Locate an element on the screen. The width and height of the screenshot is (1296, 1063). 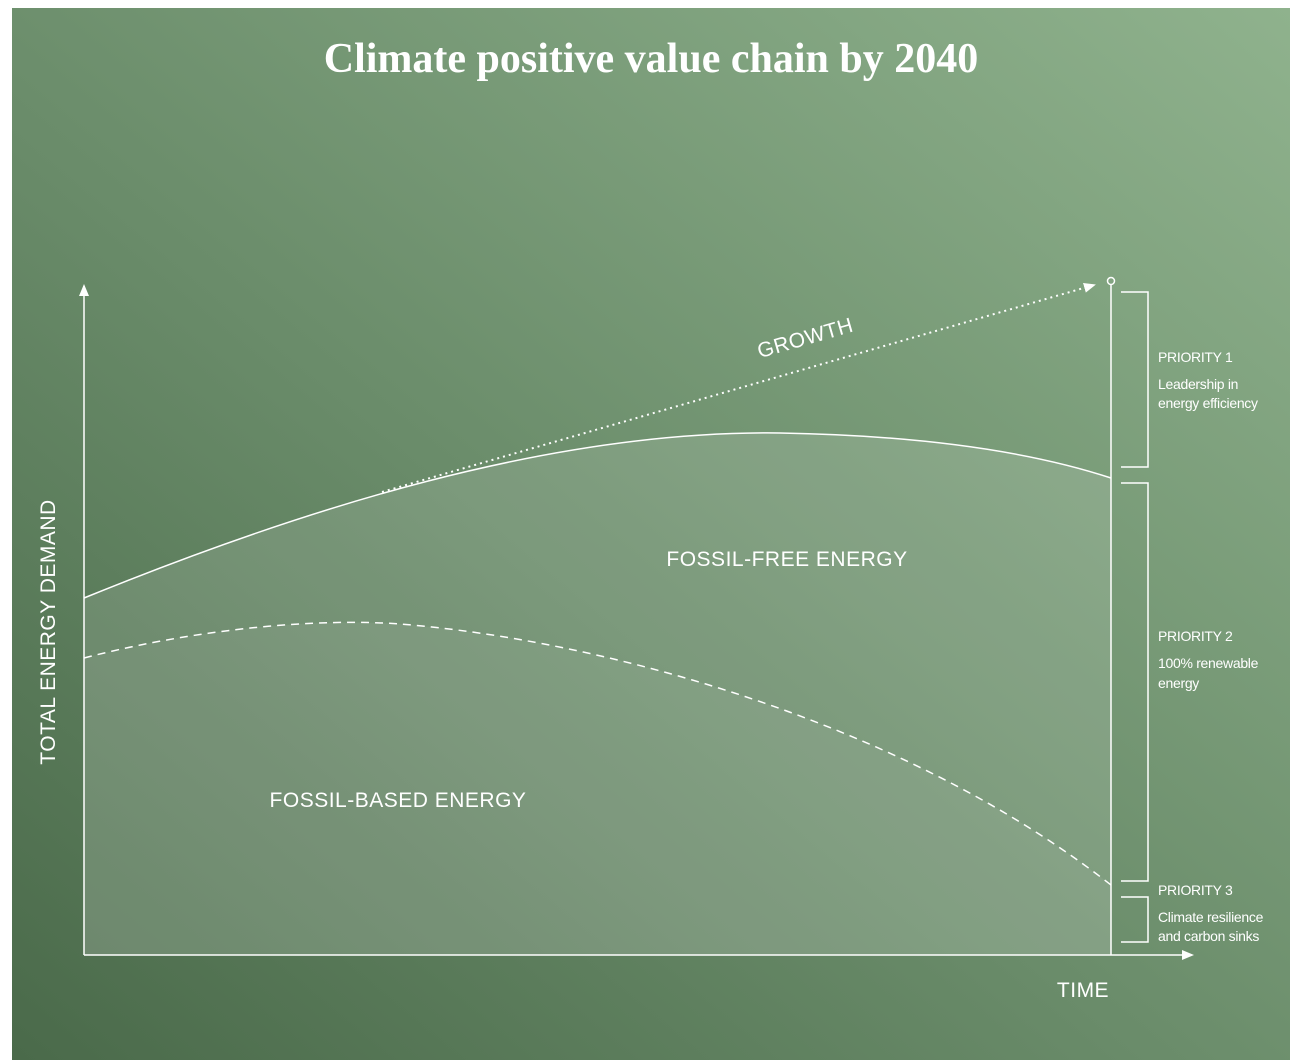
fossil-free-label: FOSSIL-FREE ENERGY is located at coordinates (786, 559).